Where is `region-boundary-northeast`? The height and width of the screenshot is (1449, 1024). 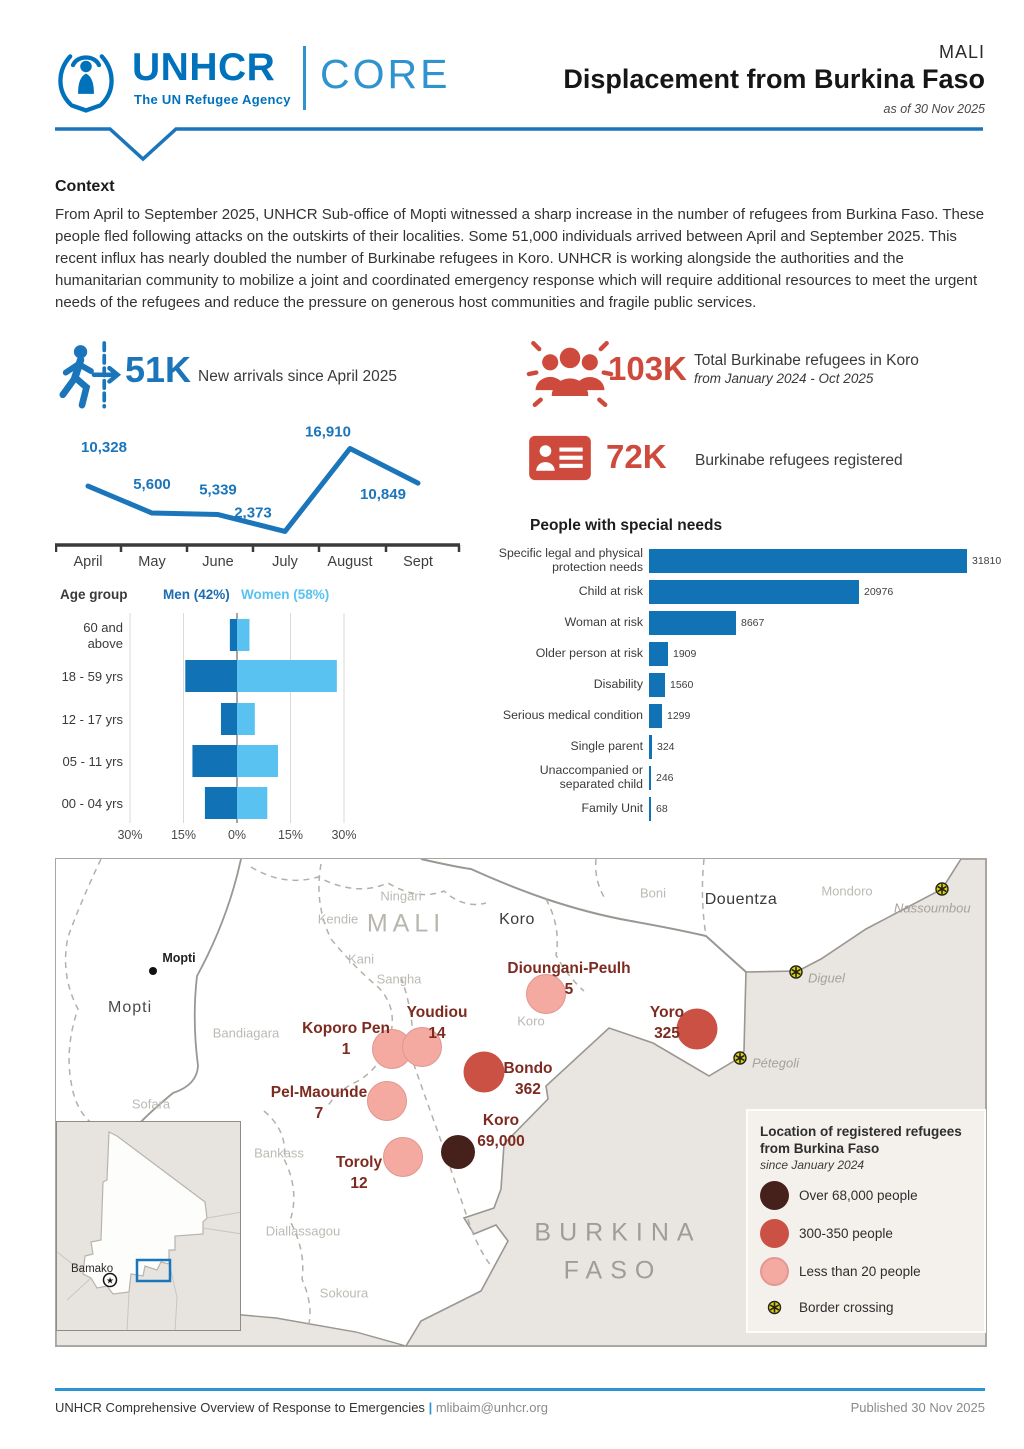 region-boundary-northeast is located at coordinates (583, 916).